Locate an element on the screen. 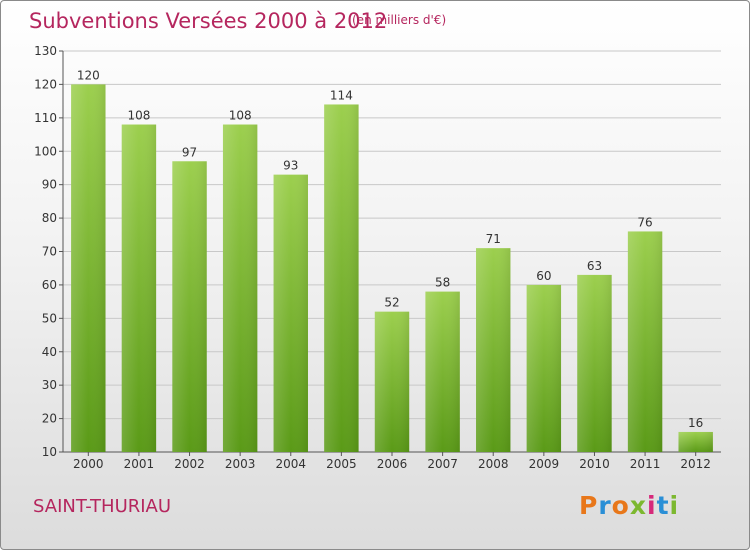 This screenshot has width=750, height=550. x-tick-label: 2004 is located at coordinates (290, 464).